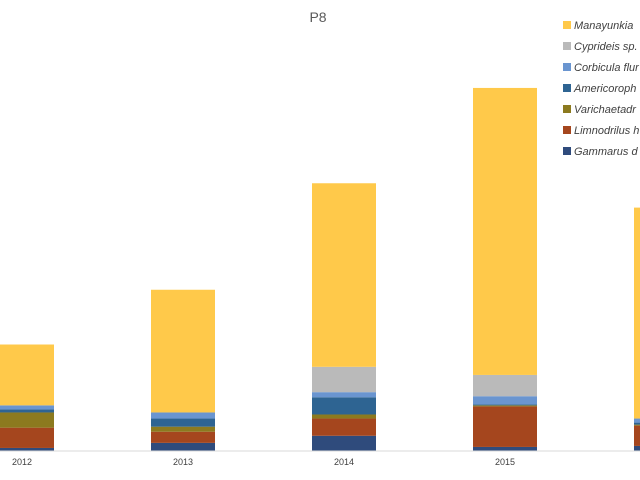 The image size is (640, 480). I want to click on bar-2014-manayunkia, so click(344, 275).